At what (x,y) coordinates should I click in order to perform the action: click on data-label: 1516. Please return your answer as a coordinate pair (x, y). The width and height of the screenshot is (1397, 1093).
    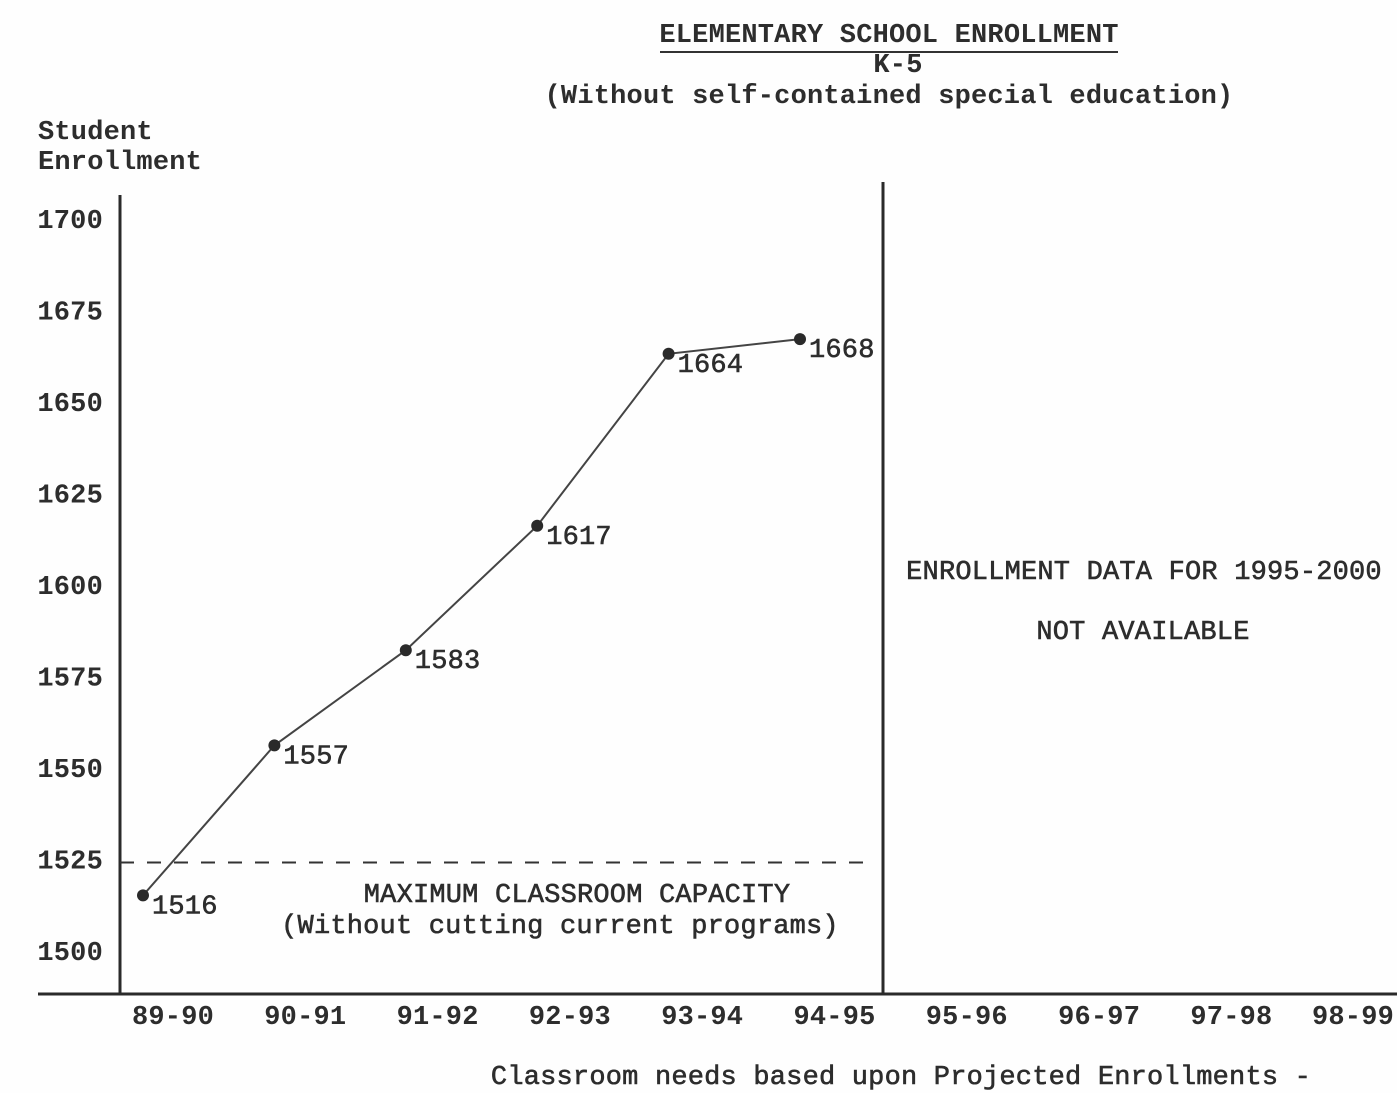
    Looking at the image, I should click on (185, 907).